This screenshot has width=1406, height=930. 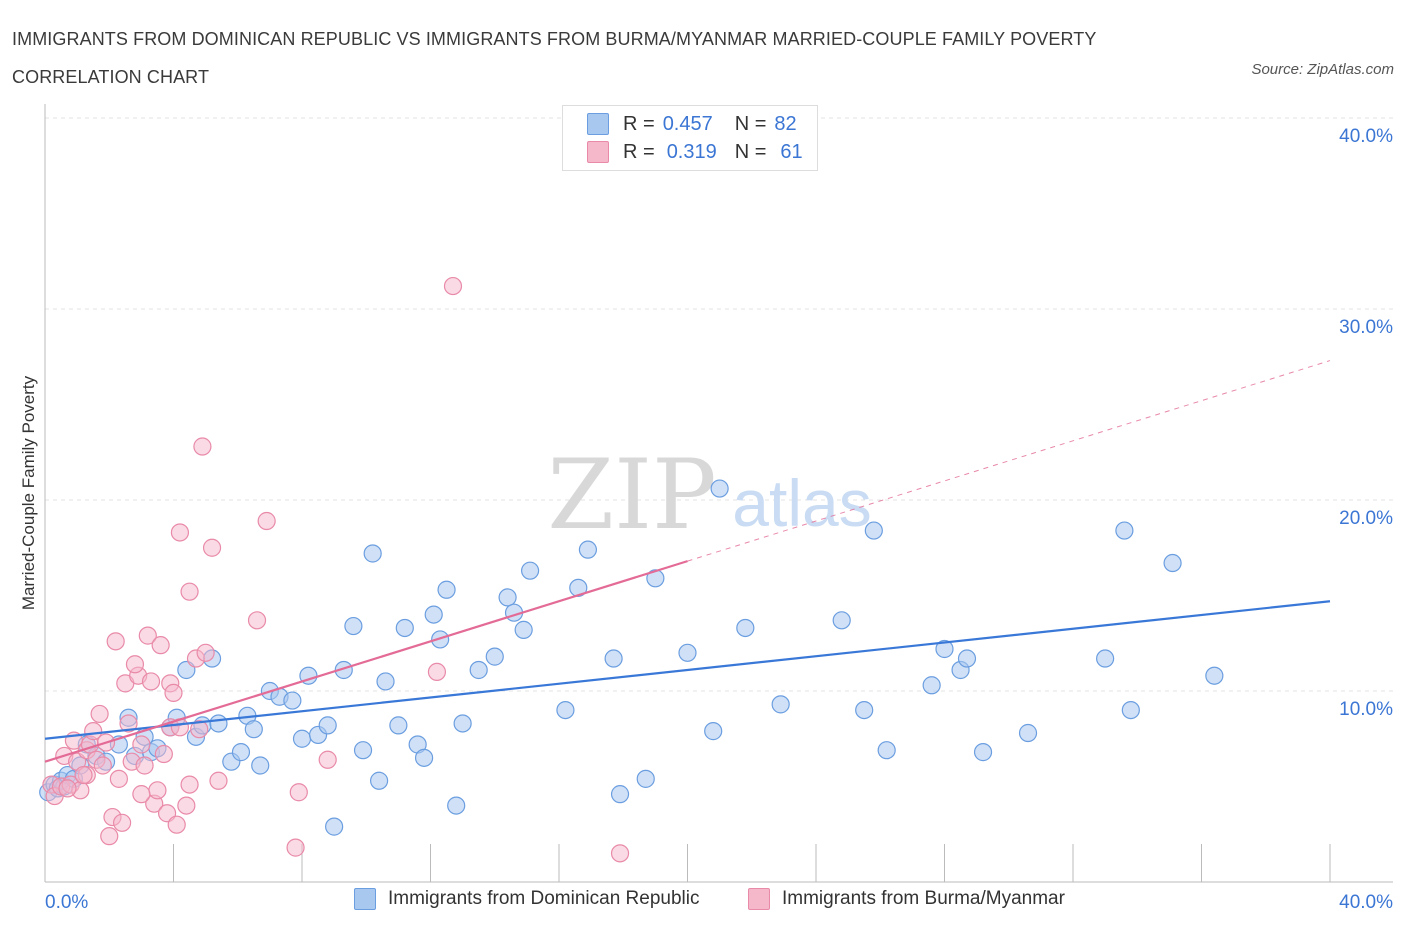 What do you see at coordinates (695, 152) in the screenshot?
I see `legend-row-burma: R = 0.319 N = 61` at bounding box center [695, 152].